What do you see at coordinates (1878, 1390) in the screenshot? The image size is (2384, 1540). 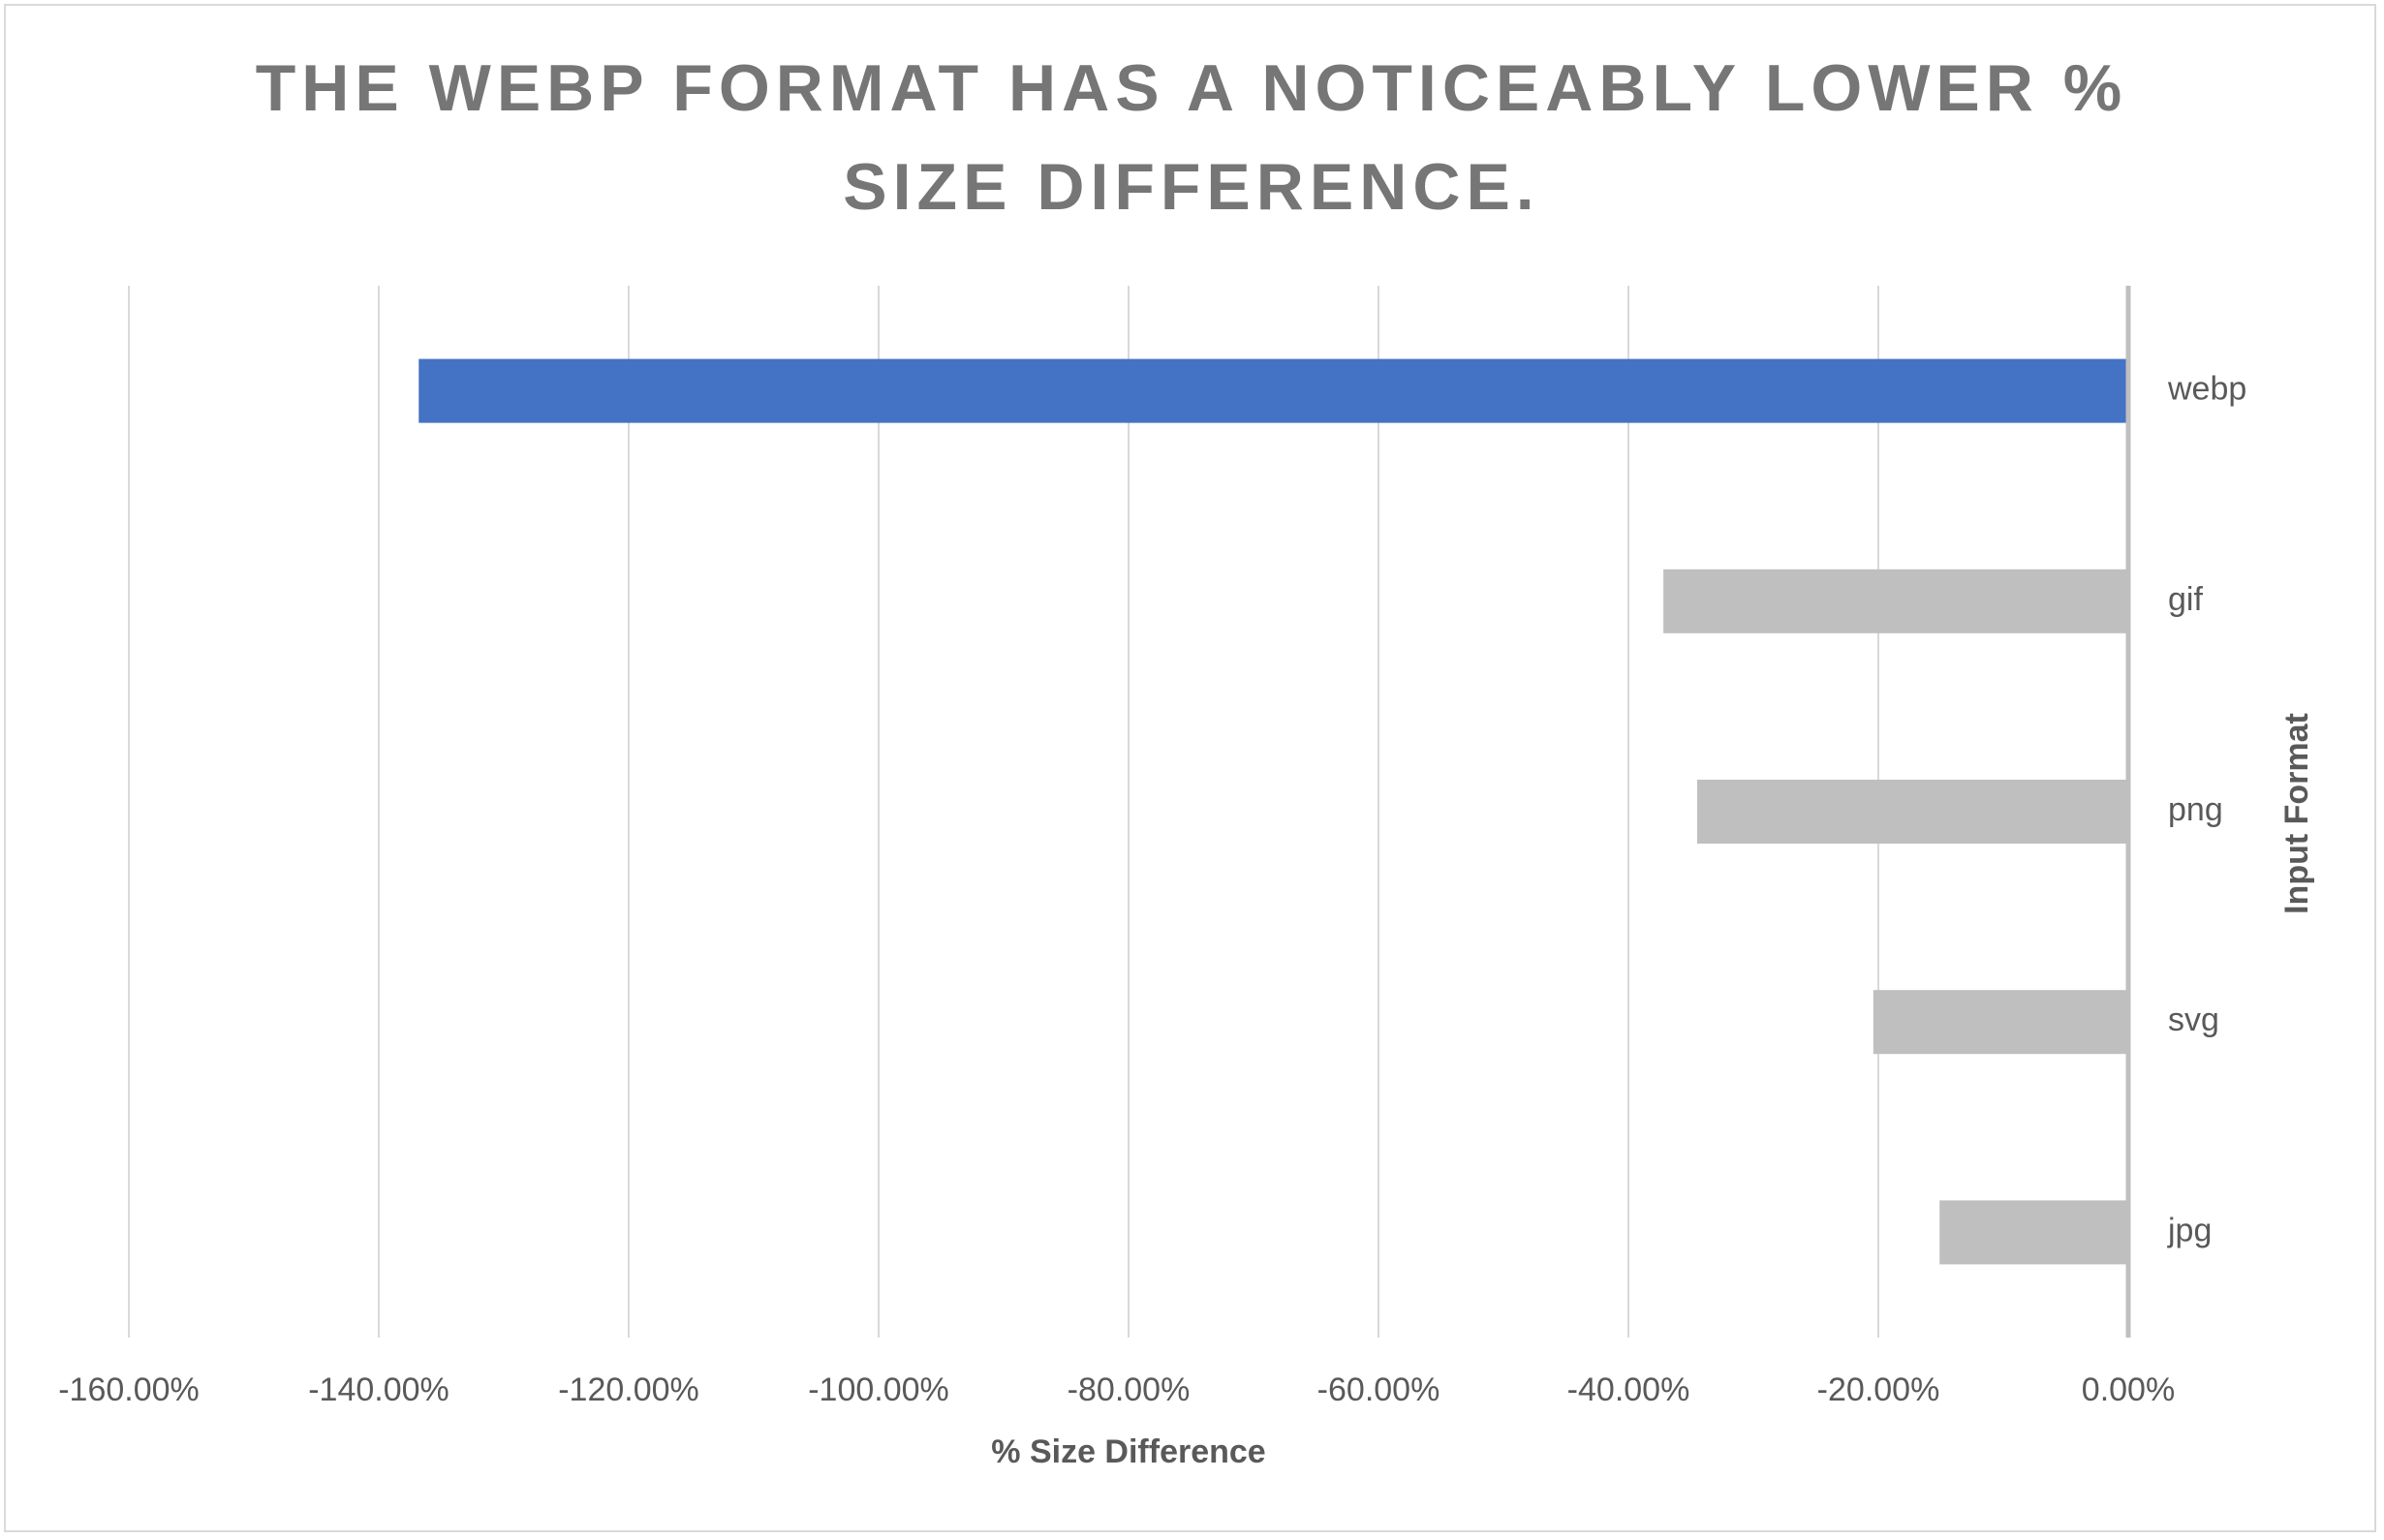 I see `x-tick-label: -20.00%` at bounding box center [1878, 1390].